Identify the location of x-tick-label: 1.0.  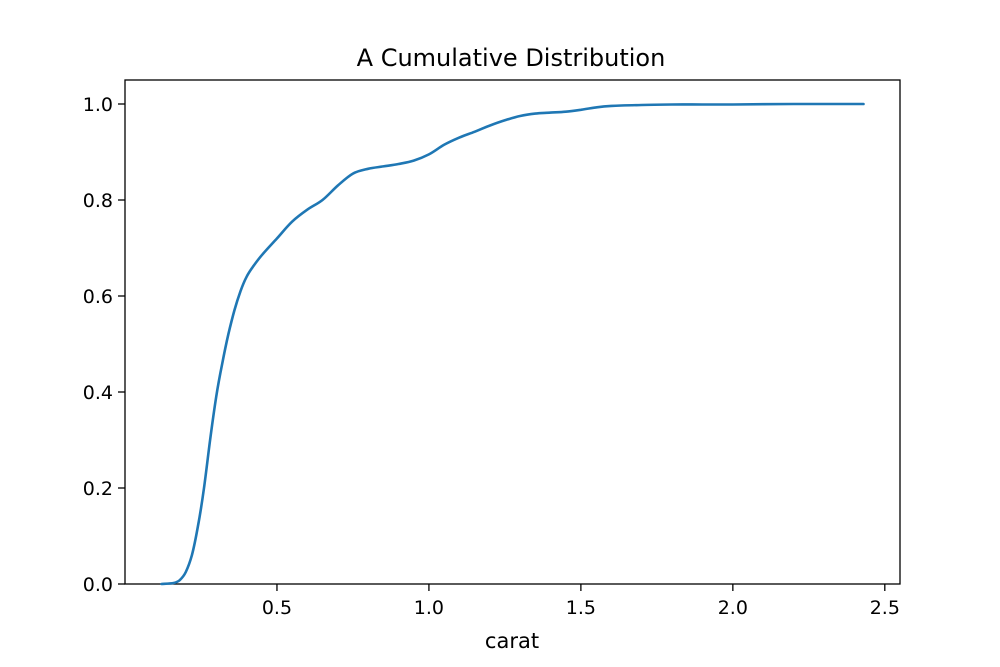
(429, 608).